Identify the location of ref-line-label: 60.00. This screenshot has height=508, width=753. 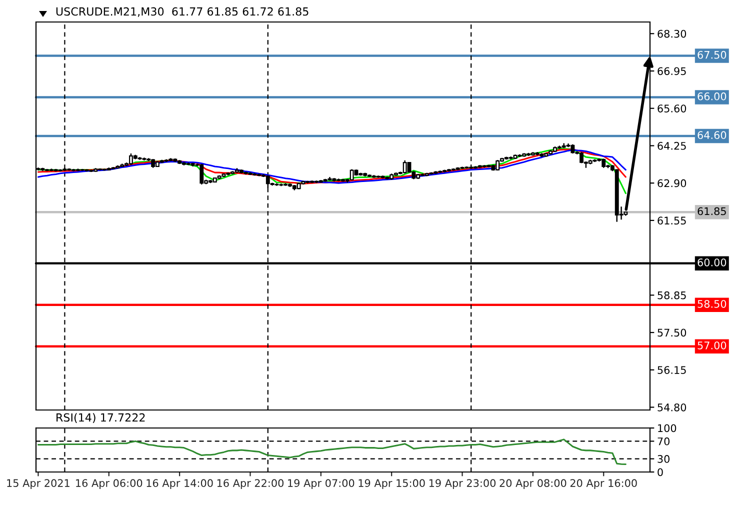
(712, 262).